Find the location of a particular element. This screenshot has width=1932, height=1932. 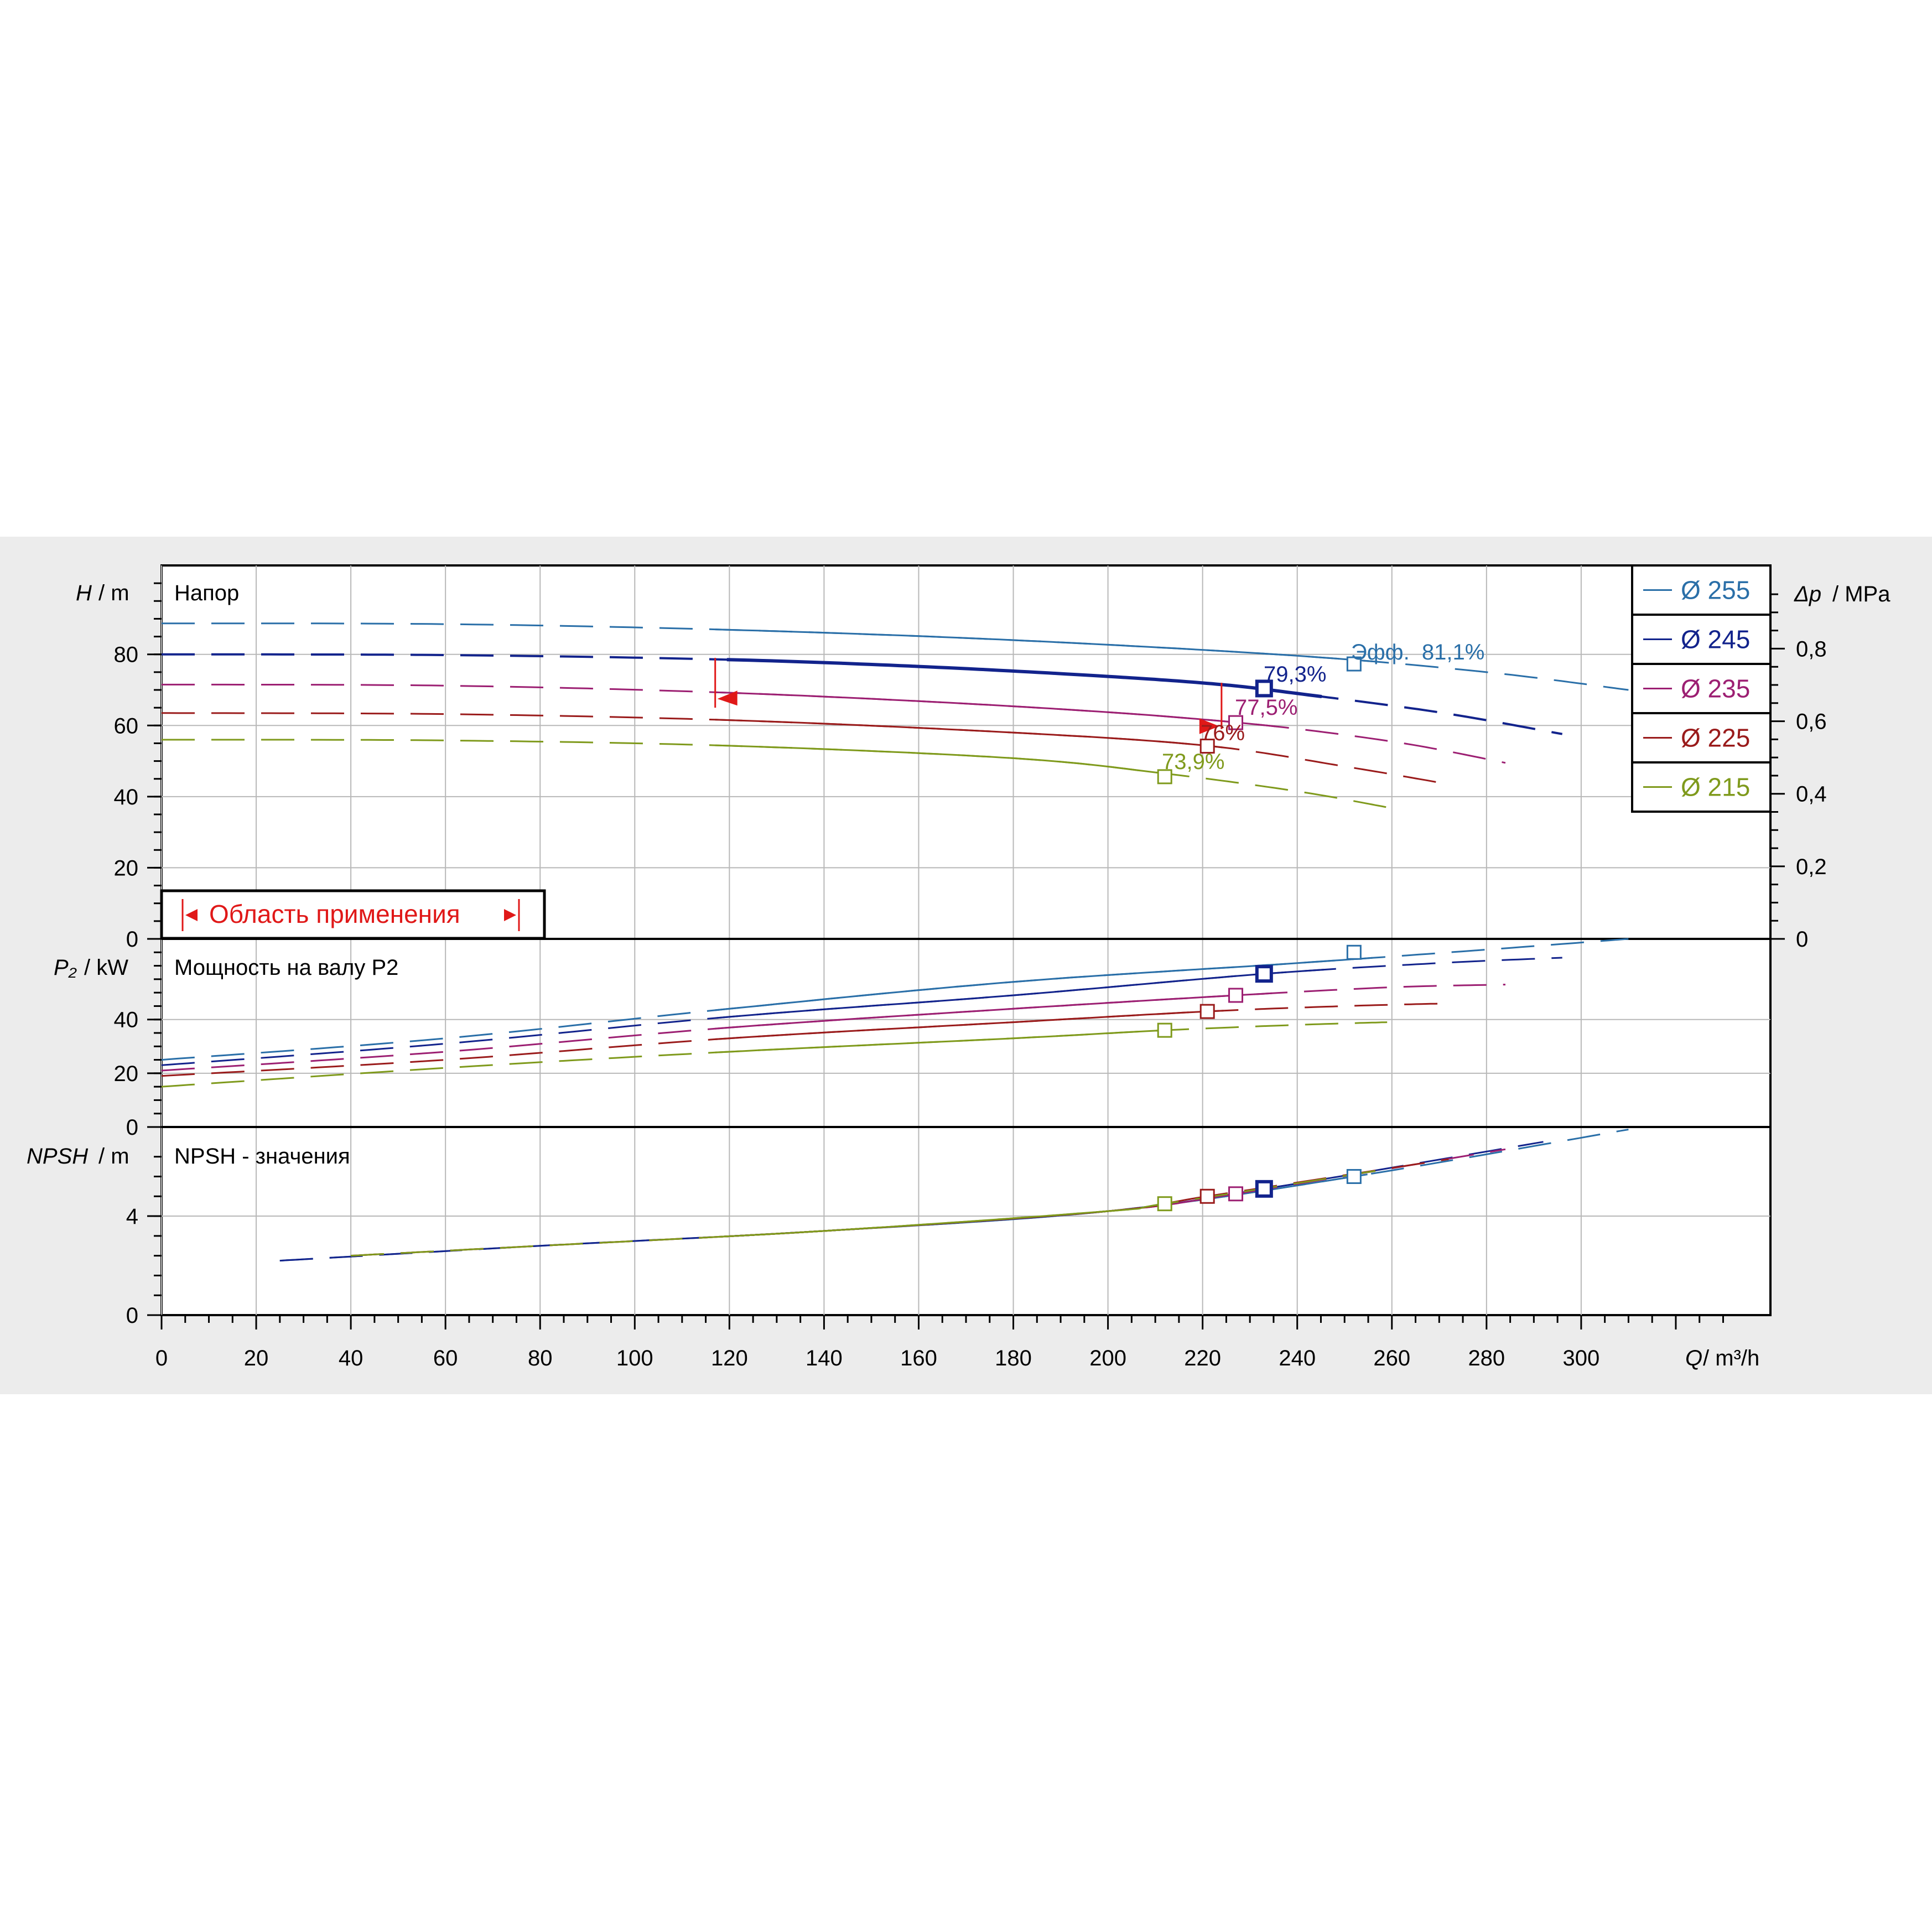

y-tick-label: 60 is located at coordinates (126, 726).